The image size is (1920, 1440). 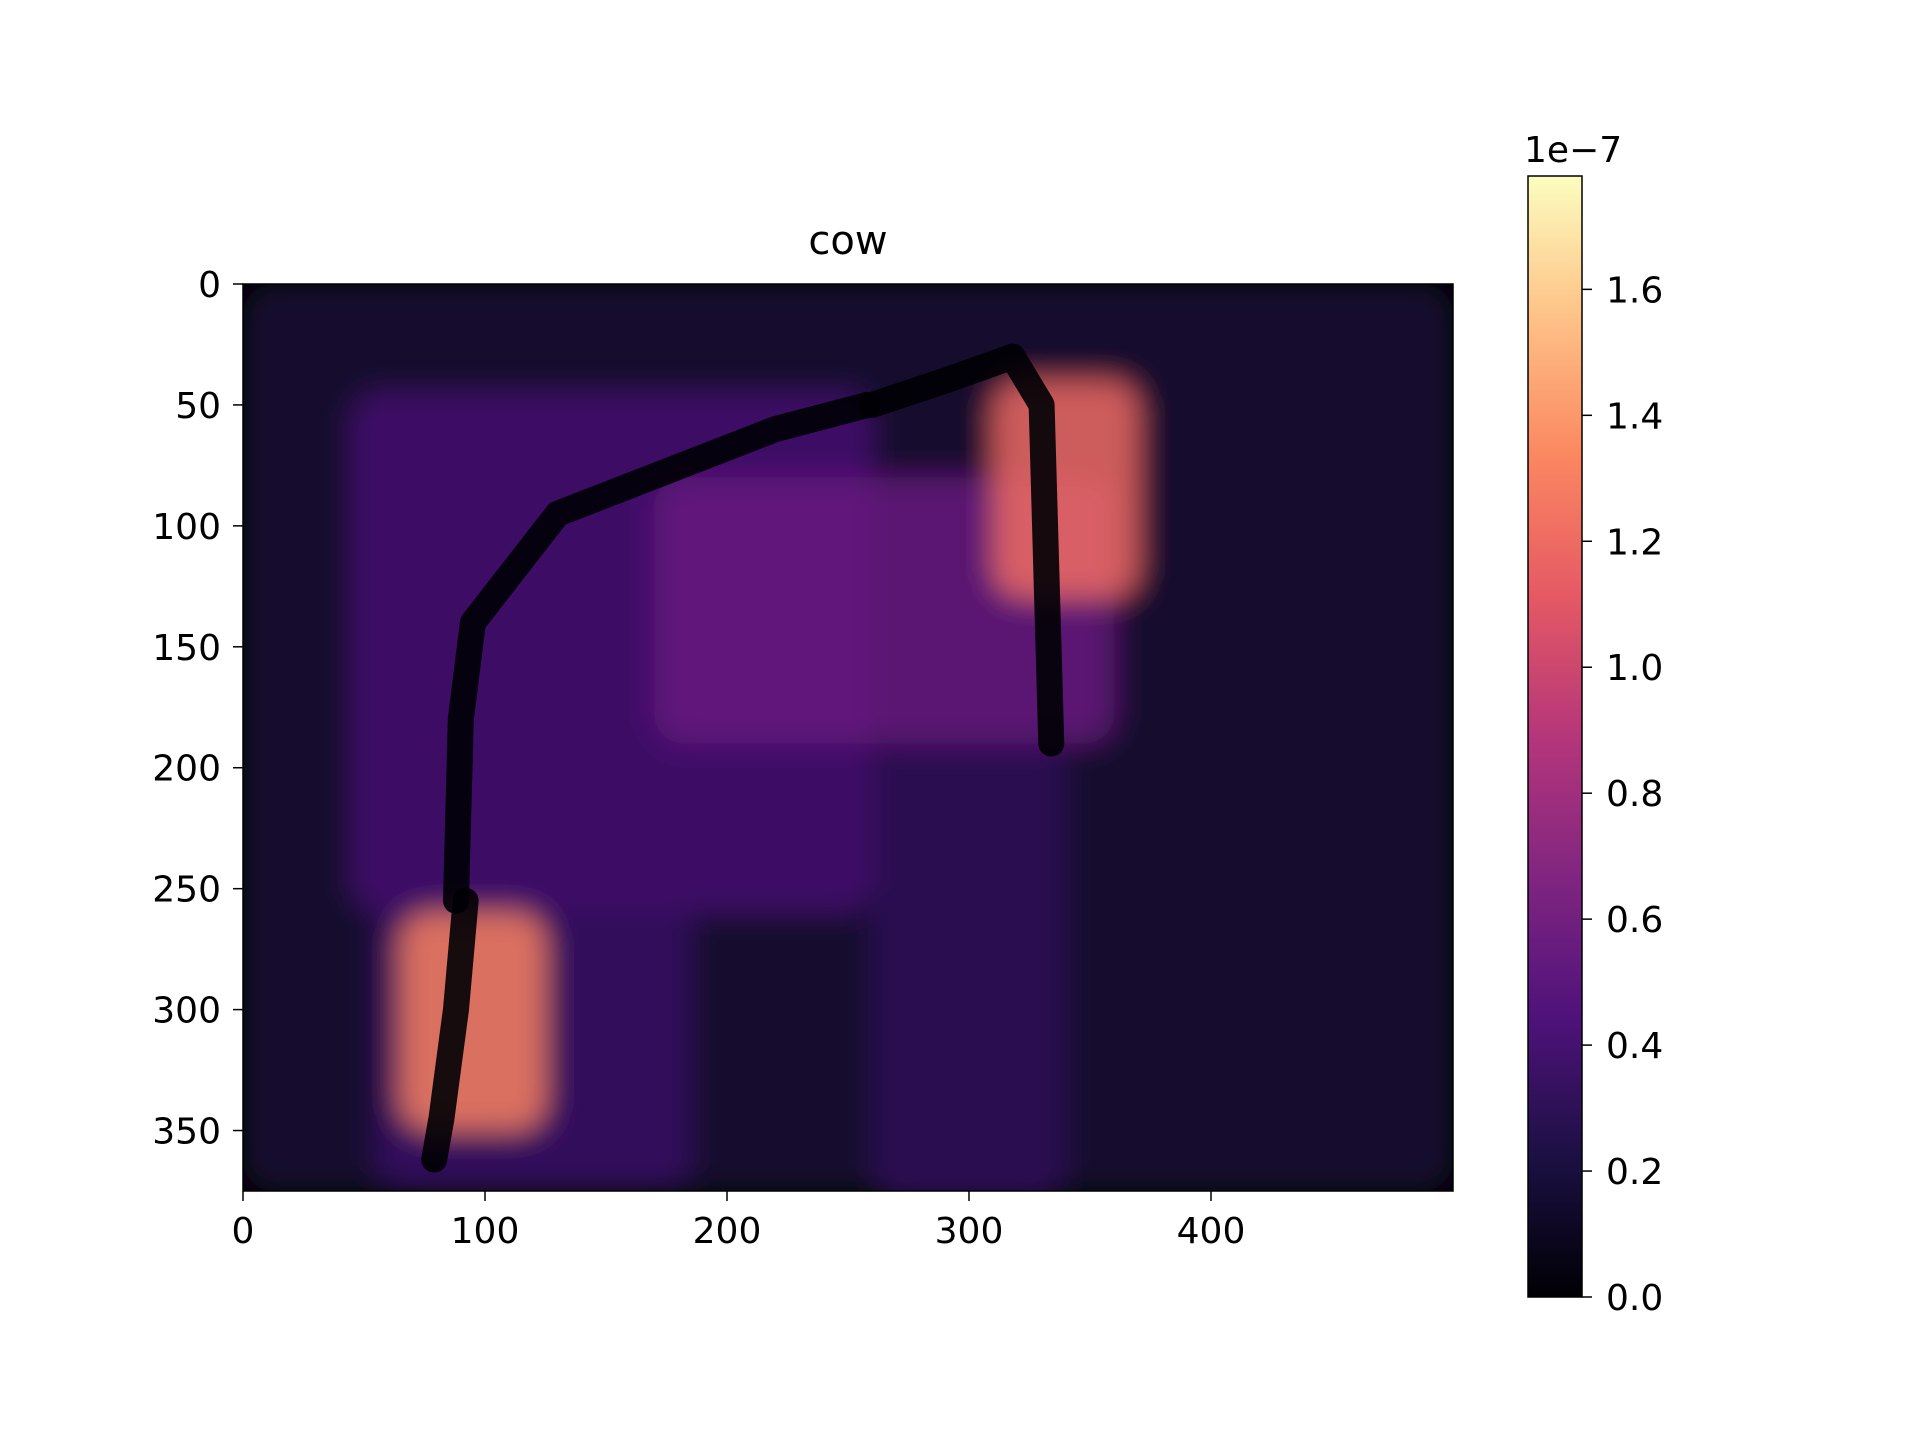 What do you see at coordinates (1634, 794) in the screenshot?
I see `colorbar-tick-label: 0.8` at bounding box center [1634, 794].